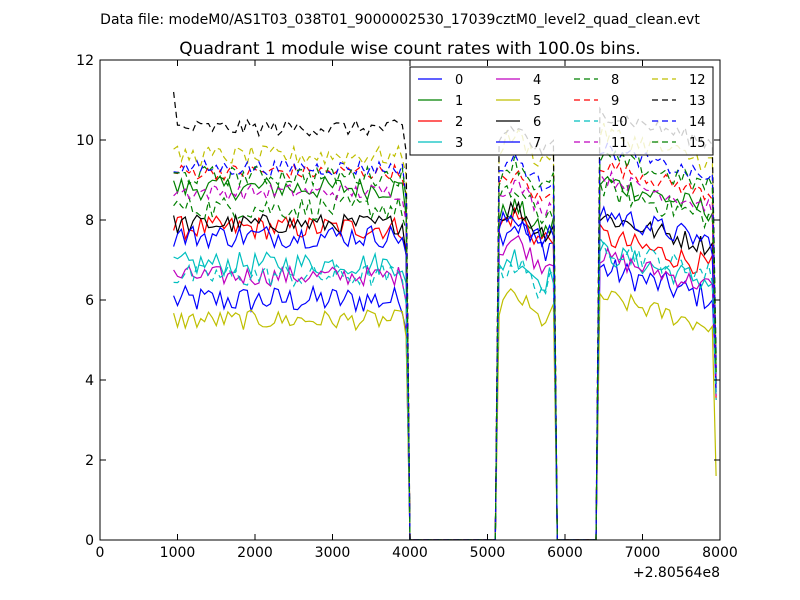  What do you see at coordinates (561, 111) in the screenshot?
I see `legend-box` at bounding box center [561, 111].